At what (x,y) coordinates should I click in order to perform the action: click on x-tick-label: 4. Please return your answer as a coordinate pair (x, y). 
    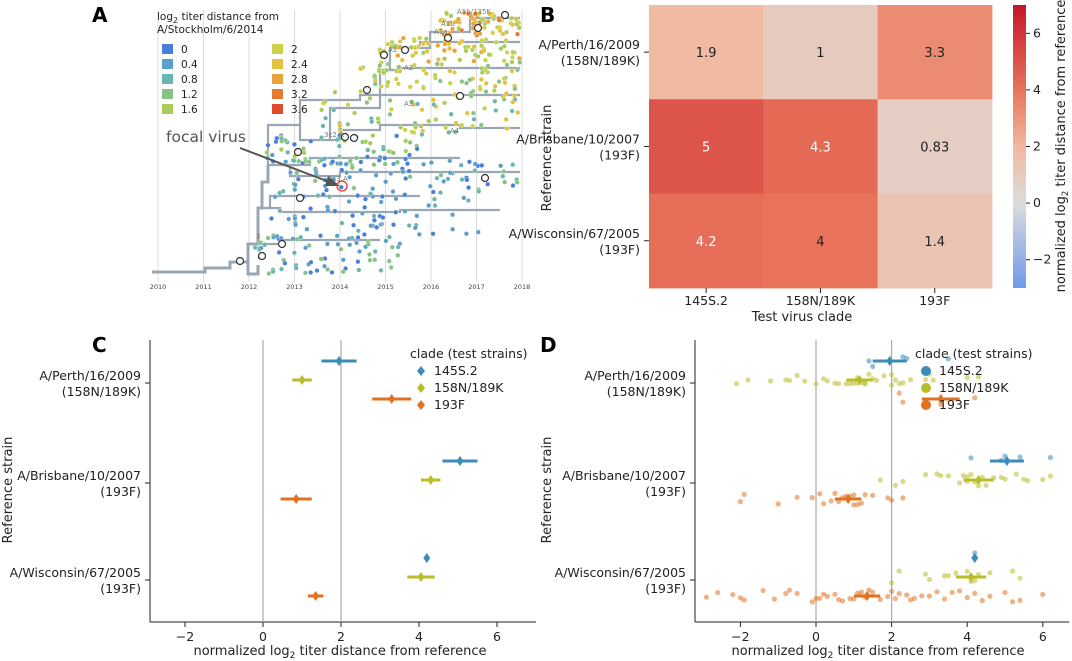
    Looking at the image, I should click on (967, 636).